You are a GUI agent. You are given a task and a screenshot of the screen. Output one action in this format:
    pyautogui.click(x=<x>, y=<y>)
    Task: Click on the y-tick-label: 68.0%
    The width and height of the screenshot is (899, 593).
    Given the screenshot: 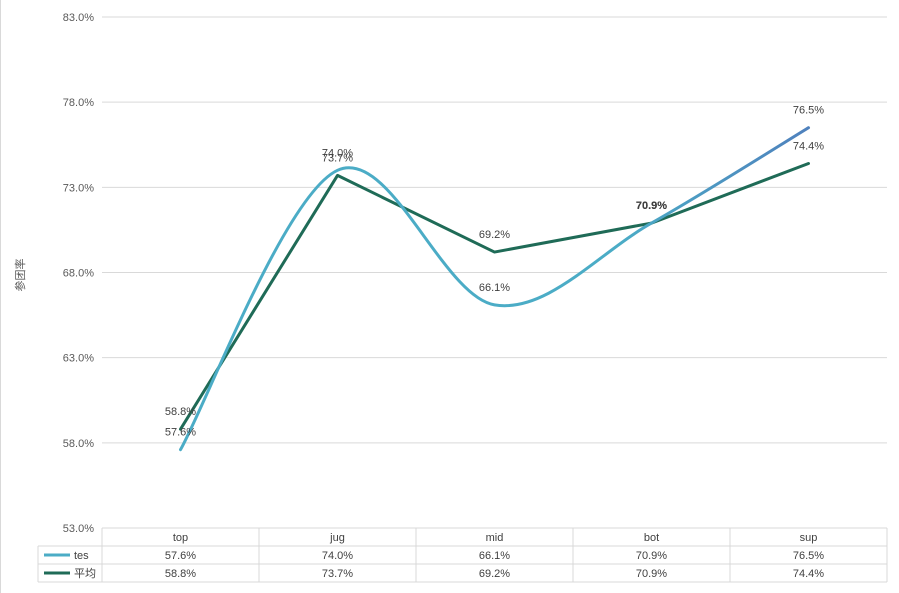 What is the action you would take?
    pyautogui.click(x=78, y=274)
    